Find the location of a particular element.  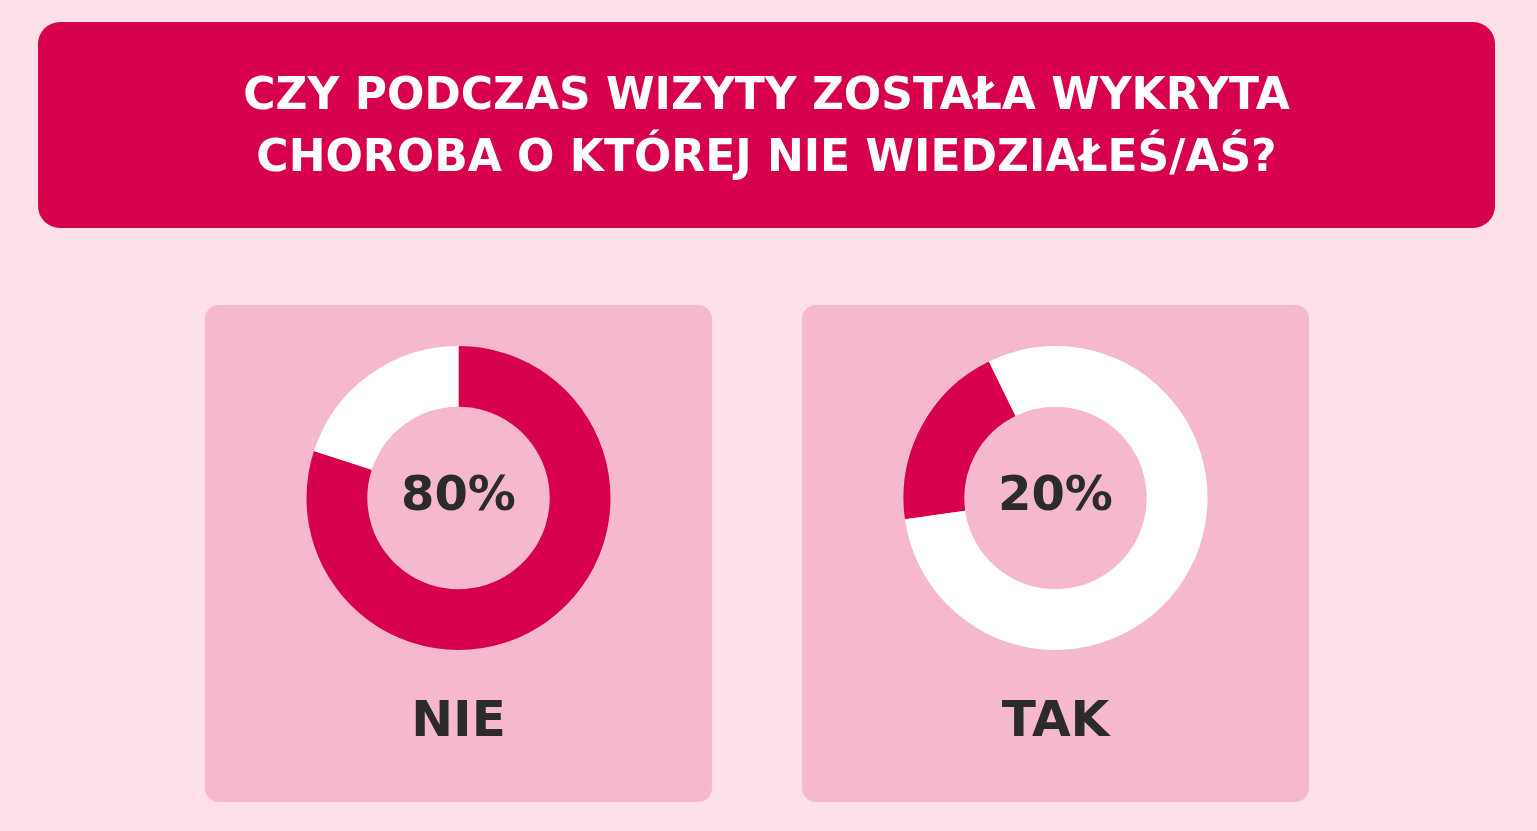

text: TAK is located at coordinates (1056, 719).